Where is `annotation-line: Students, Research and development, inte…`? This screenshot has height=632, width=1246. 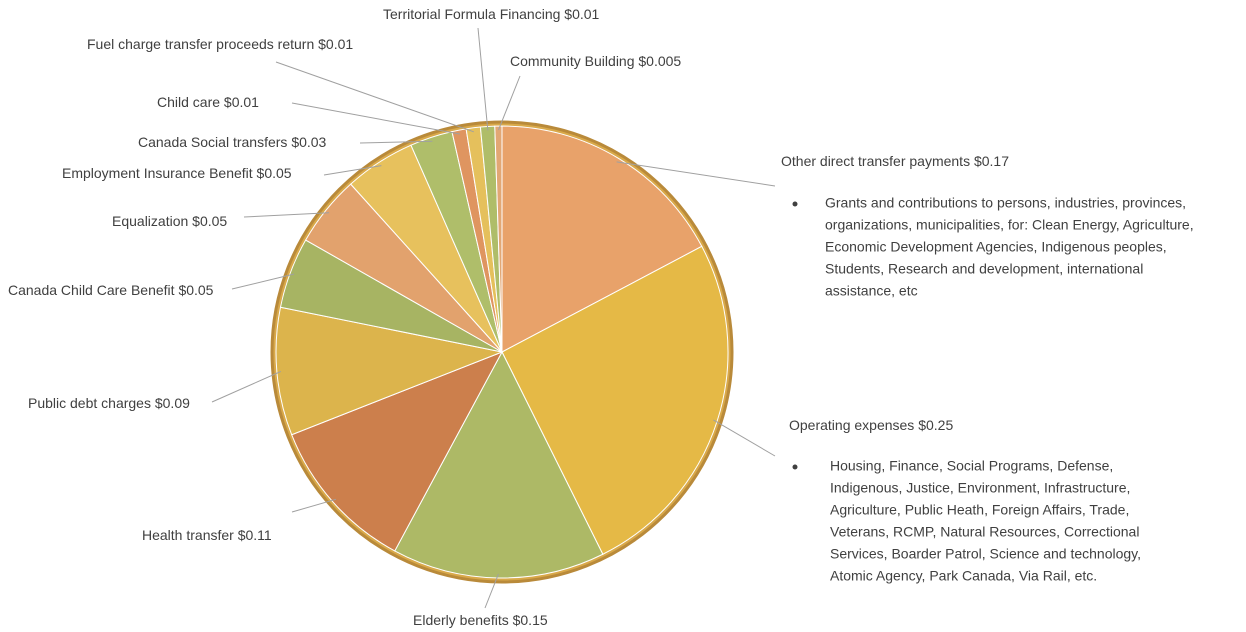 annotation-line: Students, Research and development, inte… is located at coordinates (984, 269).